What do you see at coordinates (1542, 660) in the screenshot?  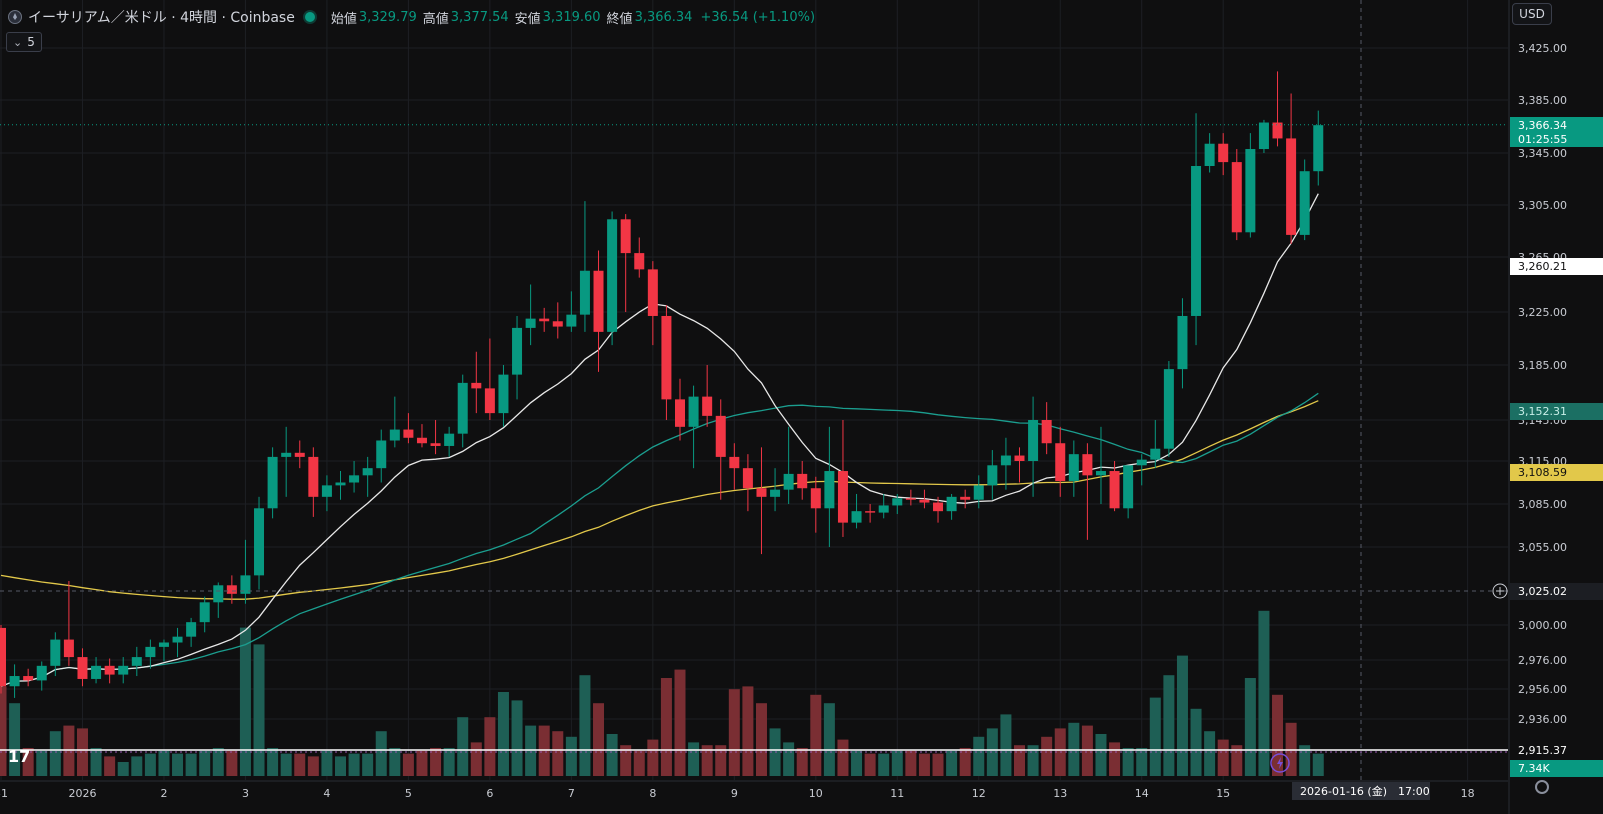 I see `y-tick-label: 2,976.00` at bounding box center [1542, 660].